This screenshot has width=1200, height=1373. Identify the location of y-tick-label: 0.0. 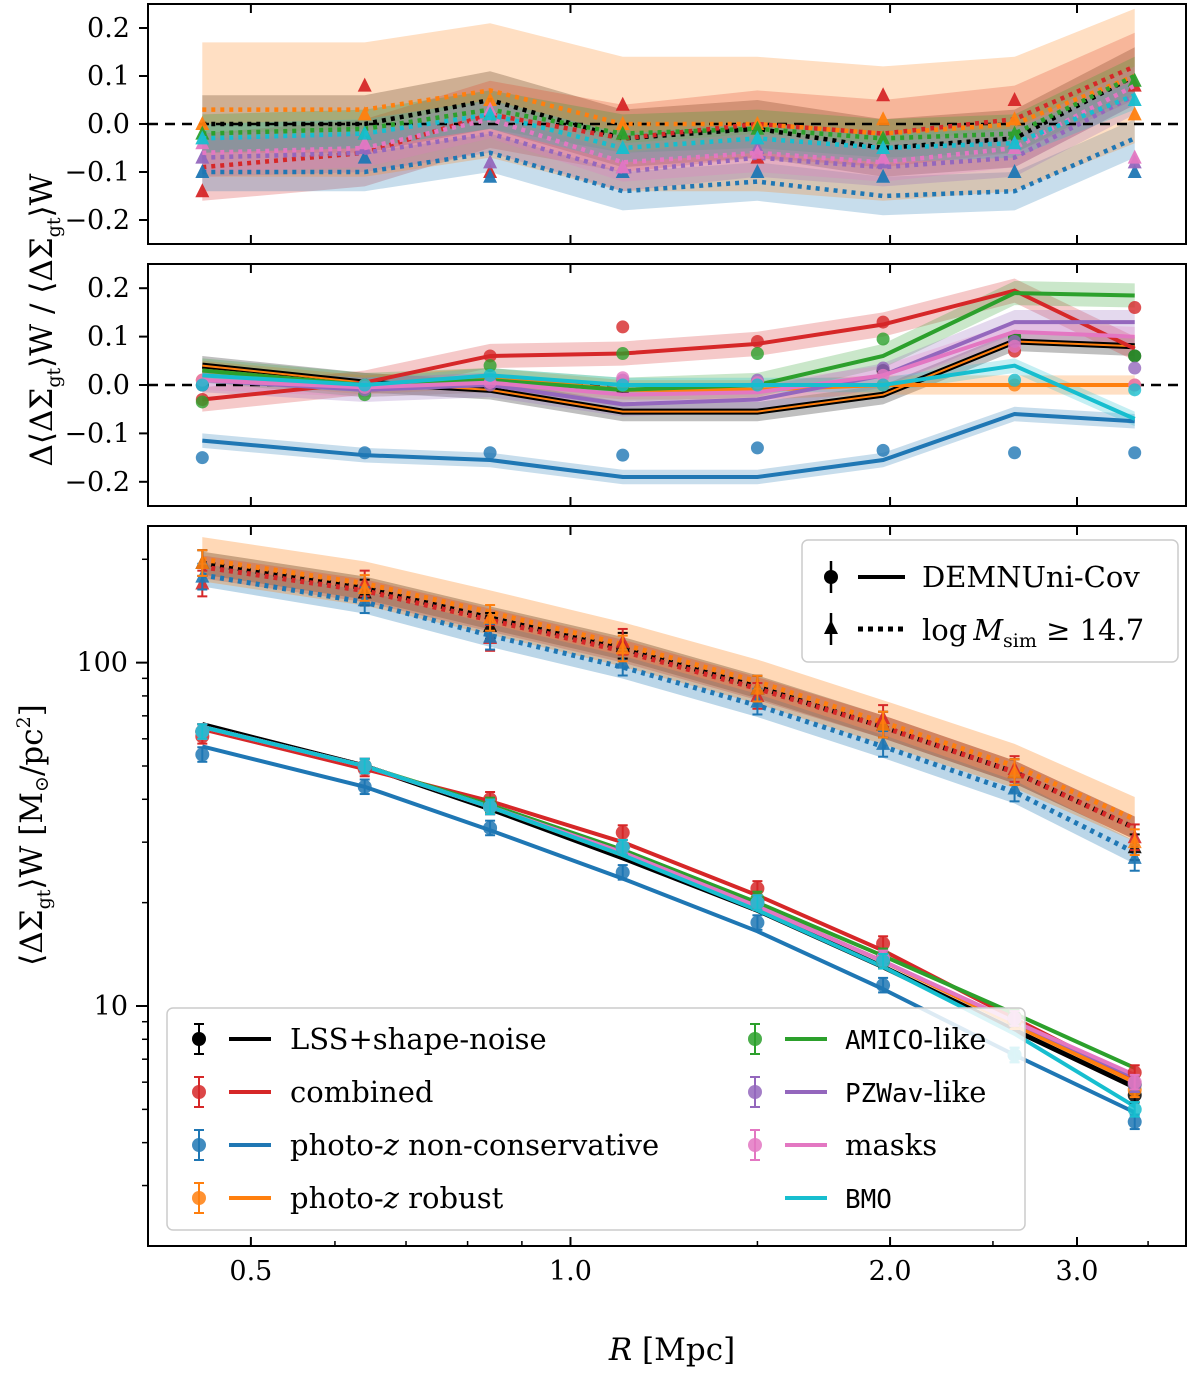
(108, 385).